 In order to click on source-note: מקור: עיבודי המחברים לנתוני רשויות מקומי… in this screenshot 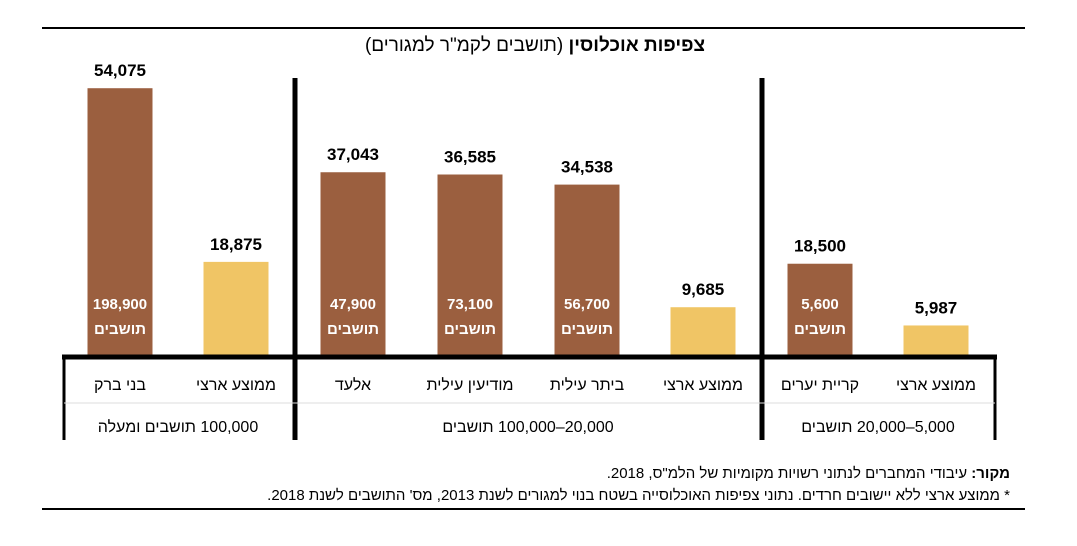, I will do `click(808, 473)`.